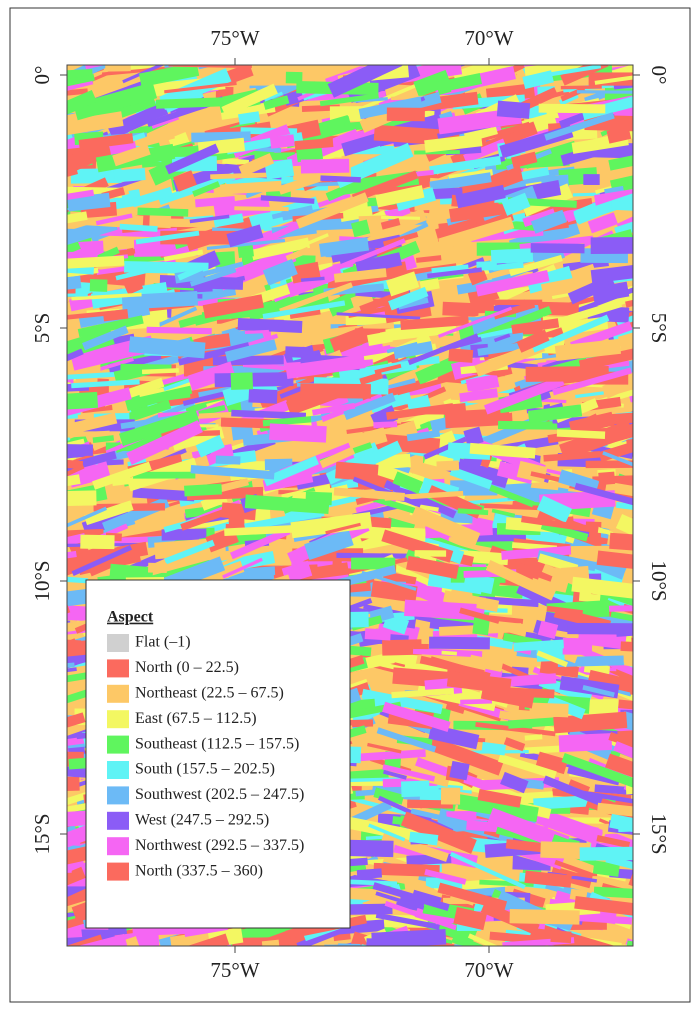 This screenshot has height=1014, width=700. Describe the element at coordinates (219, 845) in the screenshot. I see `legend-label: Northwest (292.5 – 337.5)` at that location.